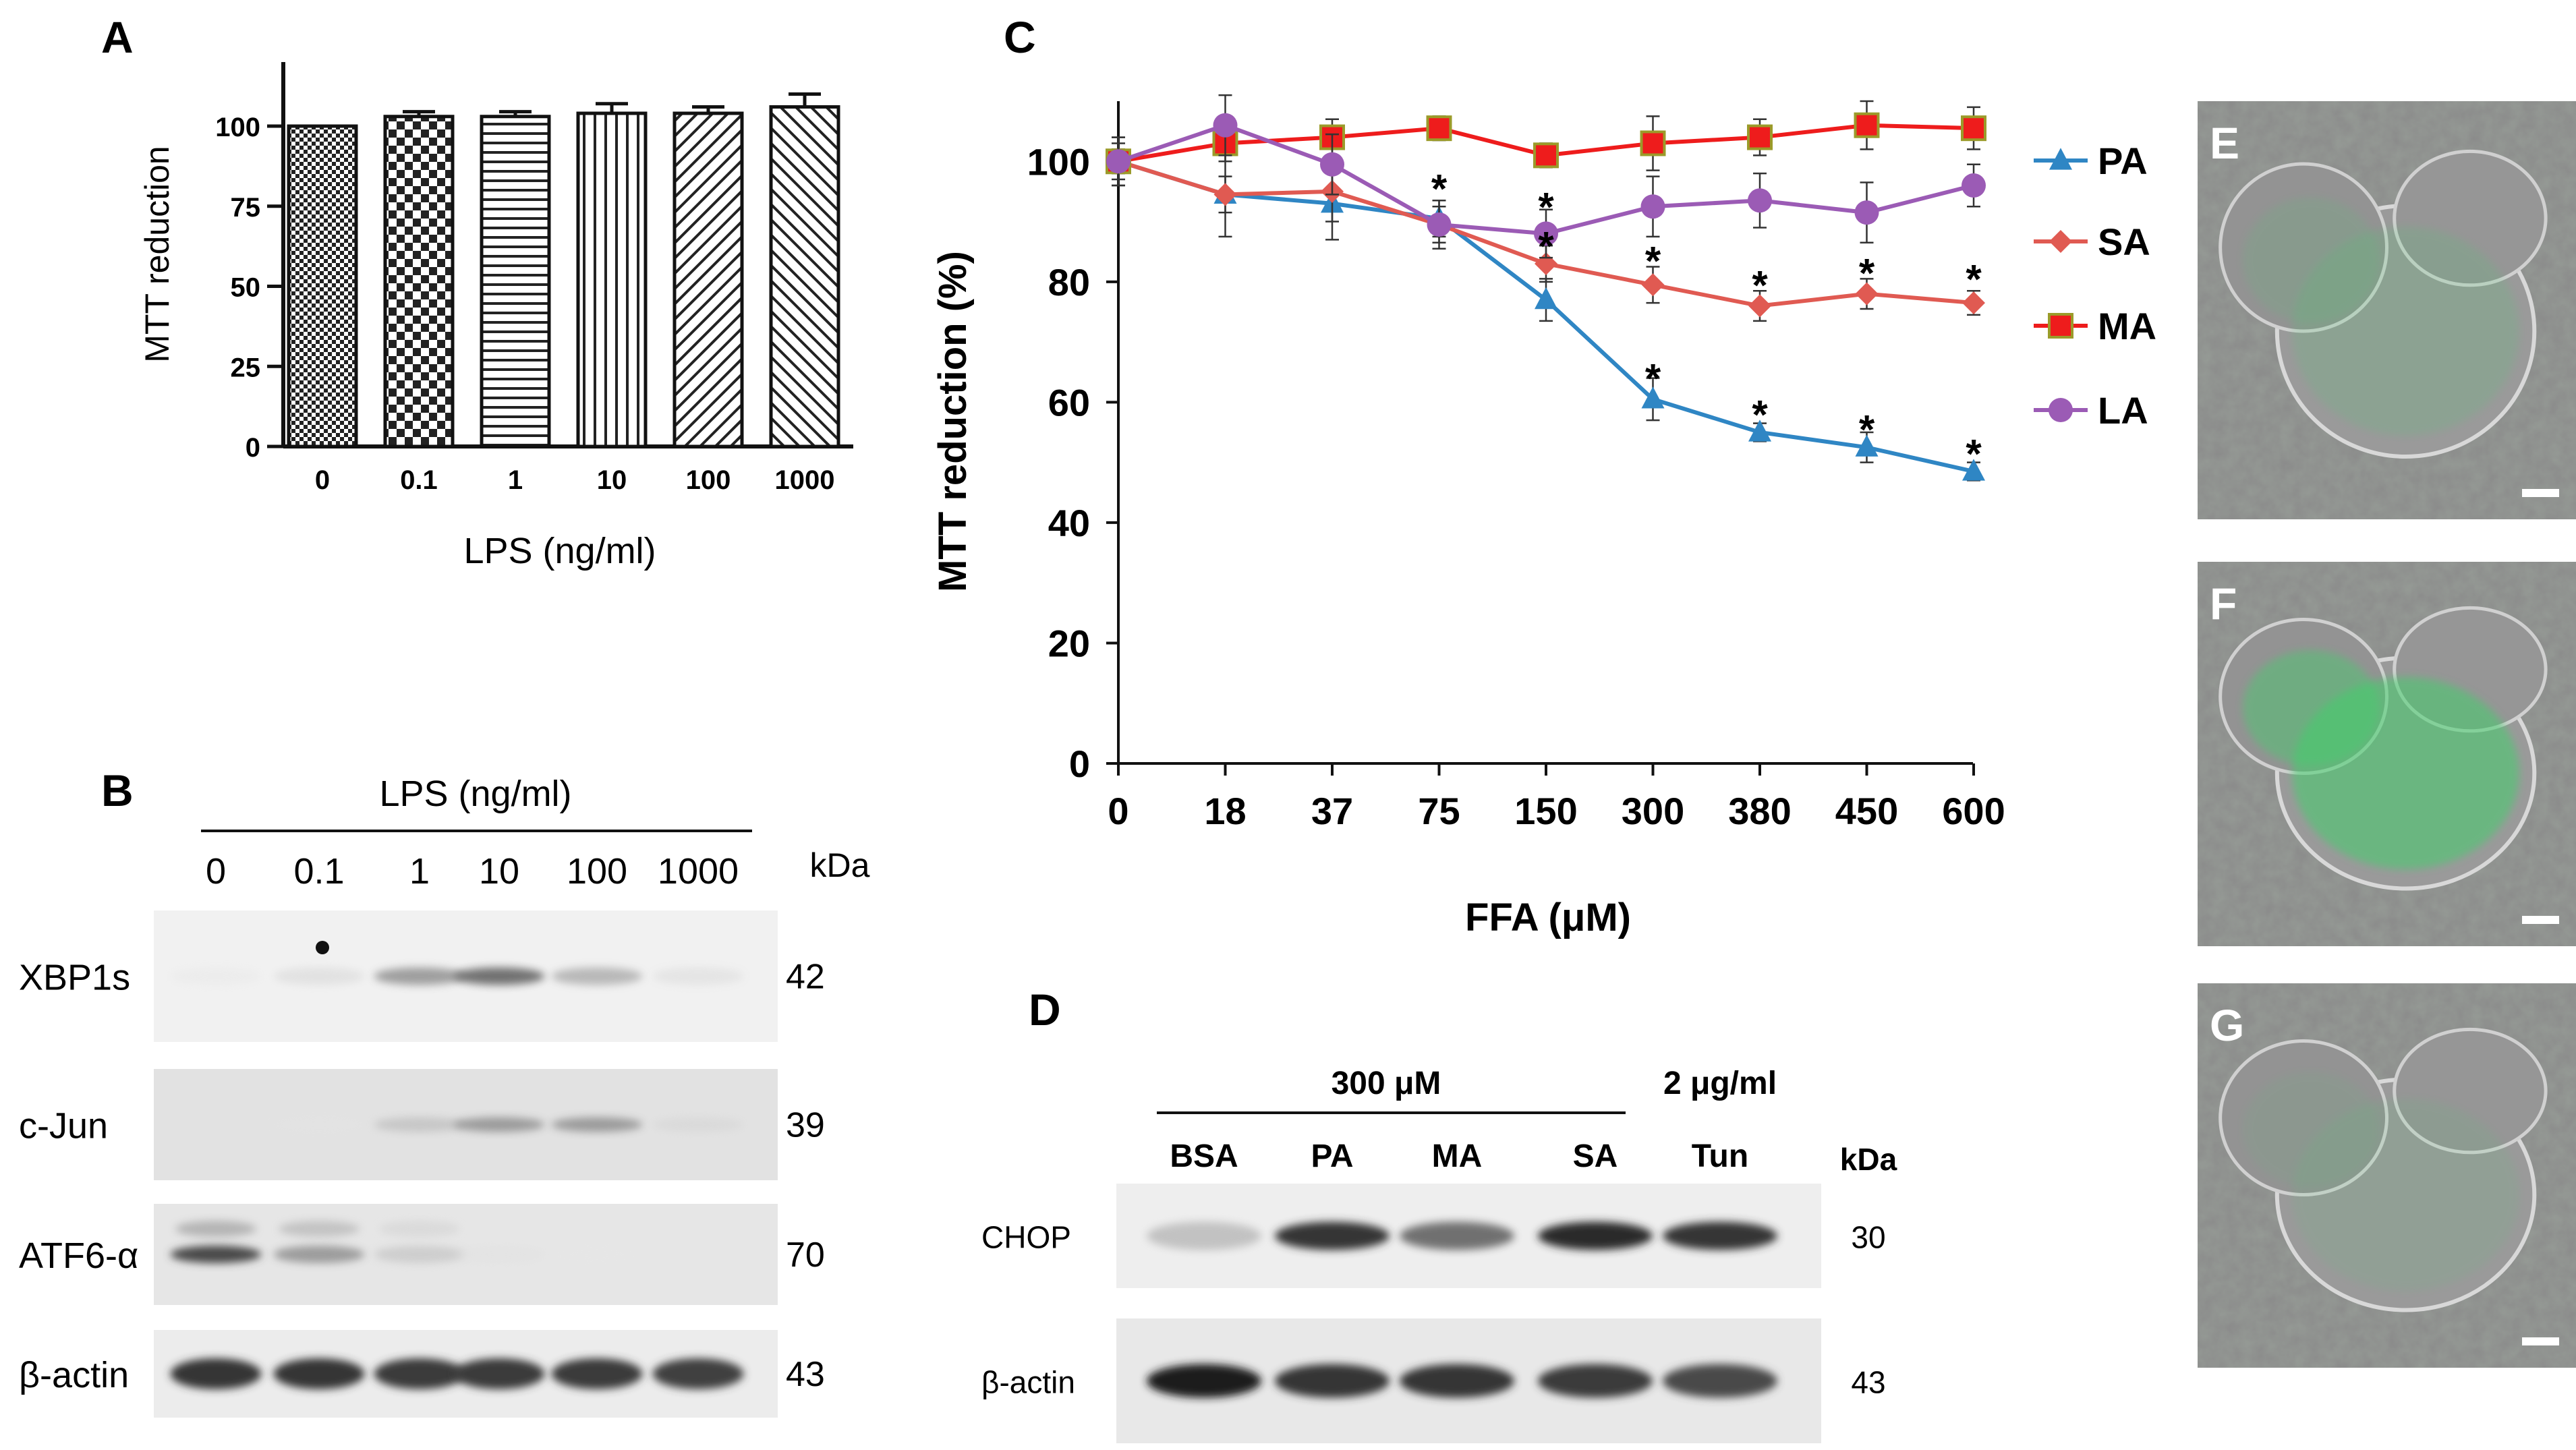  What do you see at coordinates (1433, 1313) in the screenshot?
I see `d-blots: CHOP 30 β-actin 43` at bounding box center [1433, 1313].